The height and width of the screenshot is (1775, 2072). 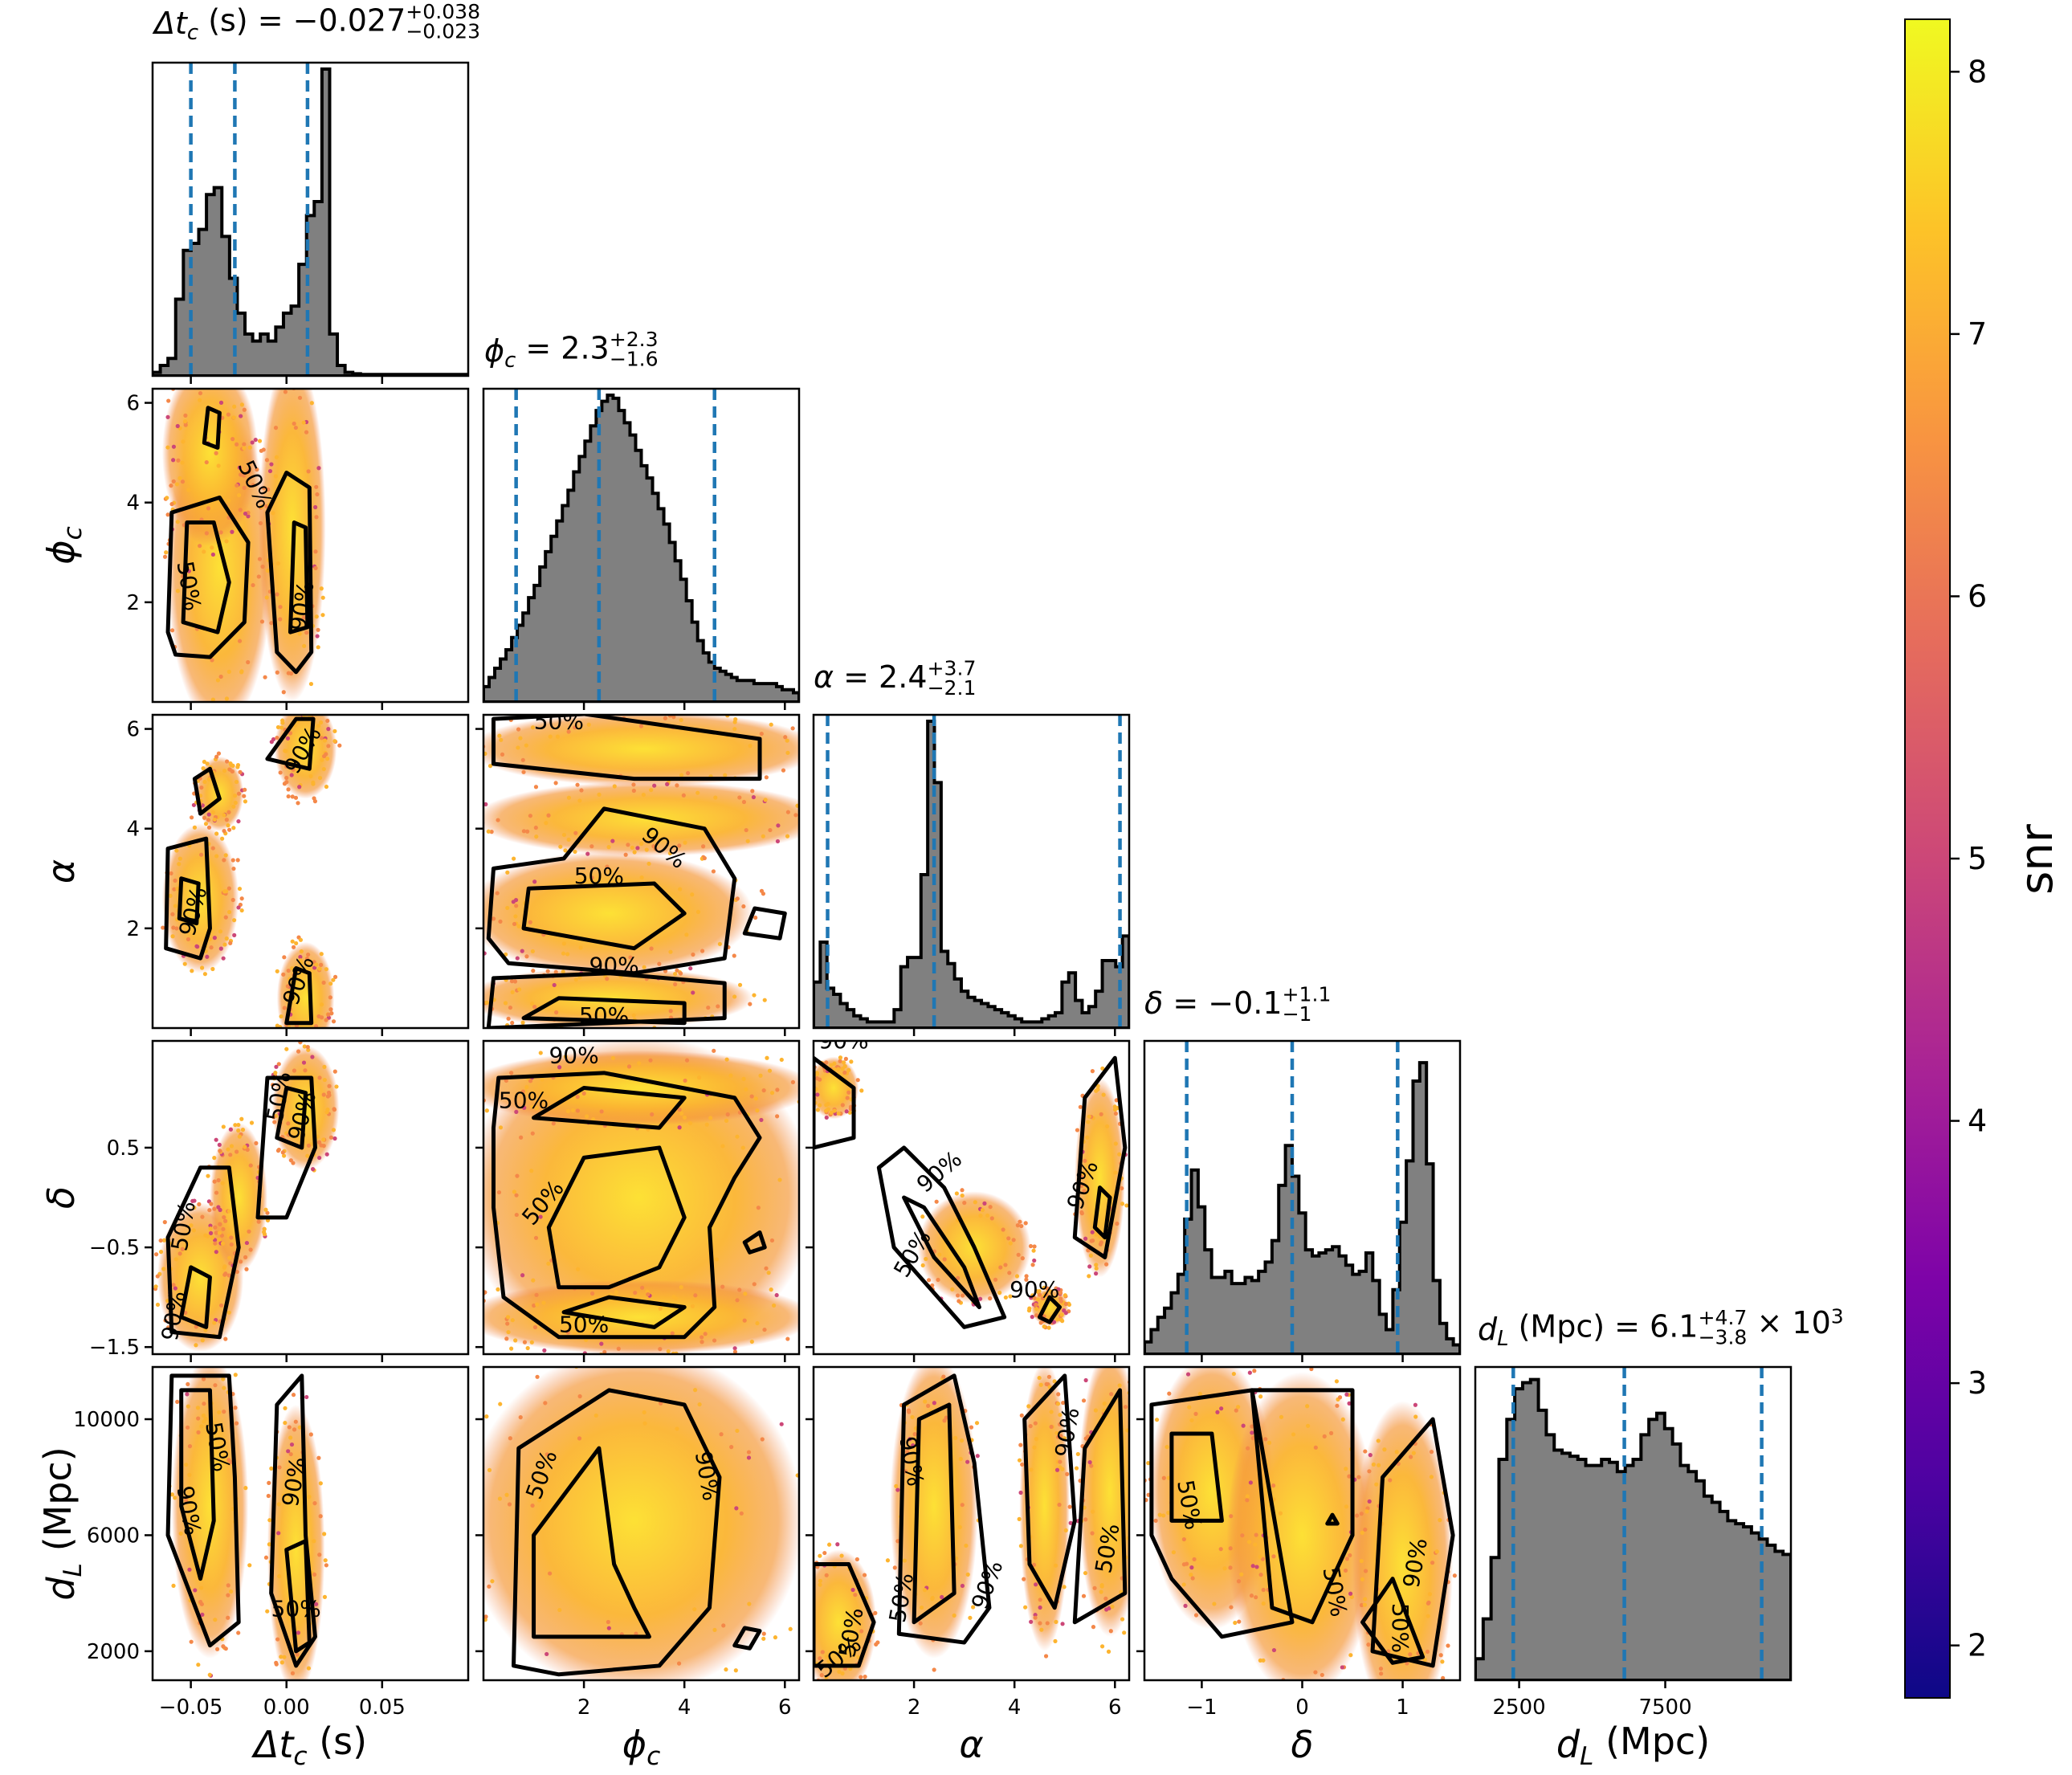 I want to click on x-tick-label: 0, so click(x=1302, y=1707).